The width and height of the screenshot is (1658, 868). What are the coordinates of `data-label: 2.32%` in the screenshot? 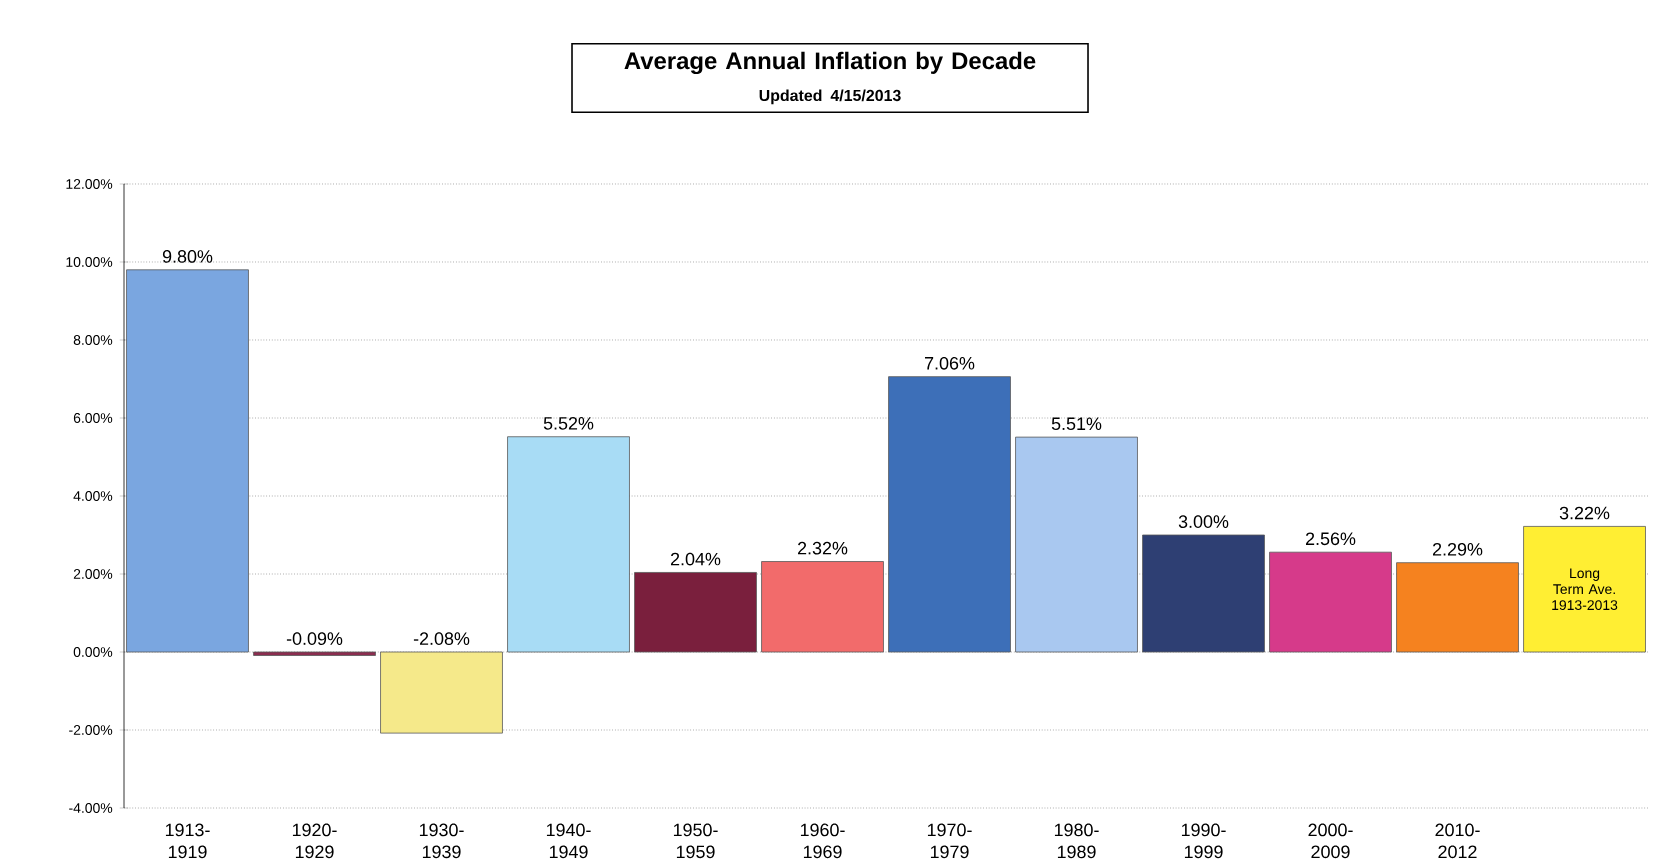 It's located at (822, 548).